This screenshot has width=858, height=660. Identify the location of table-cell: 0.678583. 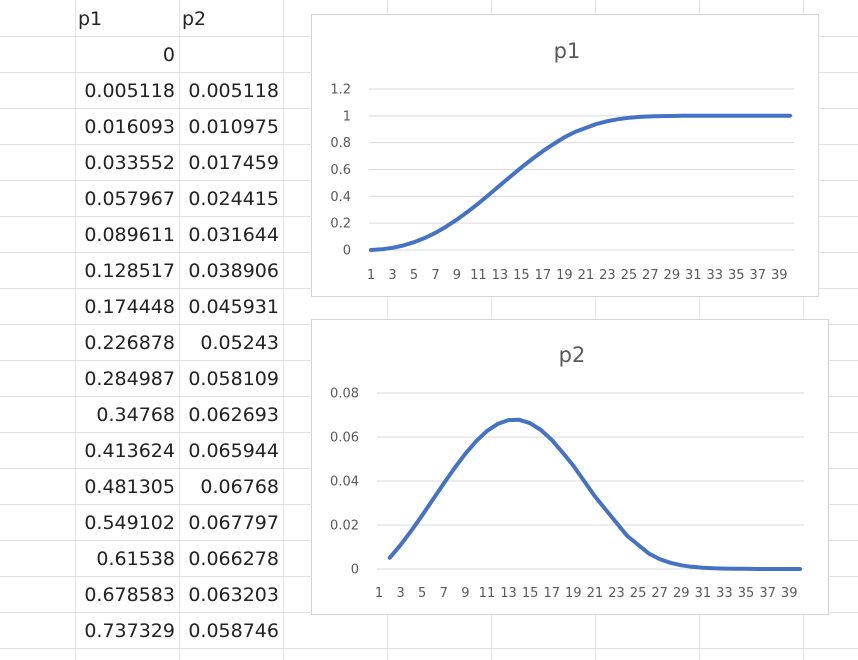
(129, 595).